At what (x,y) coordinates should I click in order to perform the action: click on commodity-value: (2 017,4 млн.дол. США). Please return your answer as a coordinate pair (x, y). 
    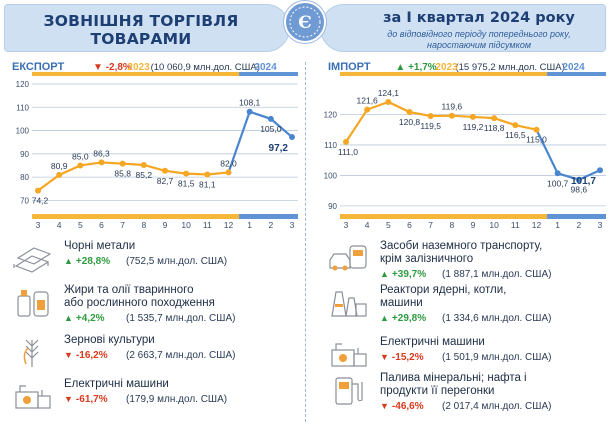
    Looking at the image, I should click on (497, 406).